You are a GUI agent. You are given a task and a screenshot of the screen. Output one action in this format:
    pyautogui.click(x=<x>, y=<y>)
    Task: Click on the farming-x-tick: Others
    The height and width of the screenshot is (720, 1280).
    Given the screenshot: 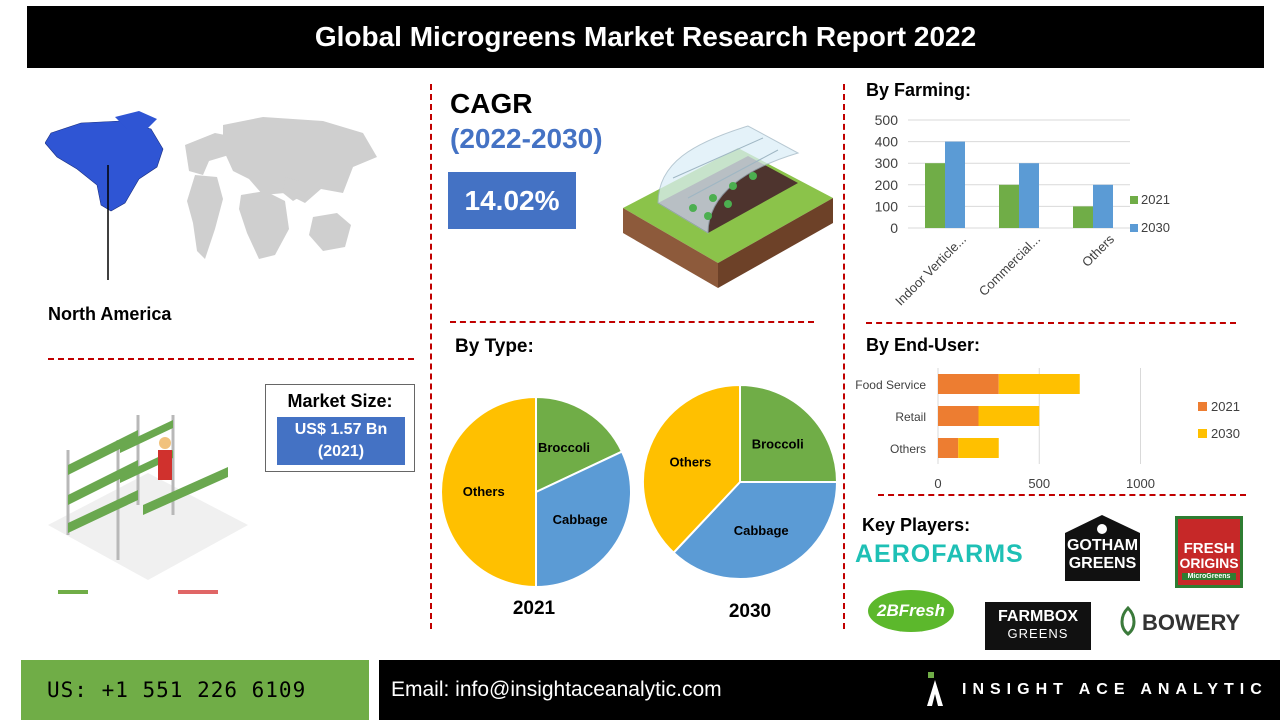 What is the action you would take?
    pyautogui.click(x=1098, y=250)
    